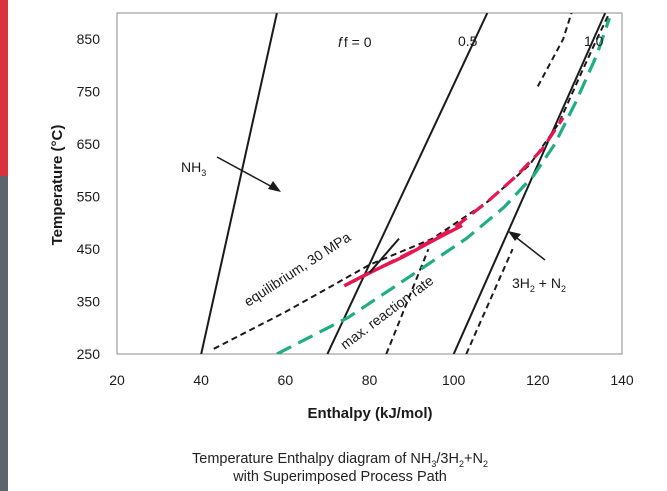  I want to click on y-axis-label: Temperature (°C), so click(57, 185).